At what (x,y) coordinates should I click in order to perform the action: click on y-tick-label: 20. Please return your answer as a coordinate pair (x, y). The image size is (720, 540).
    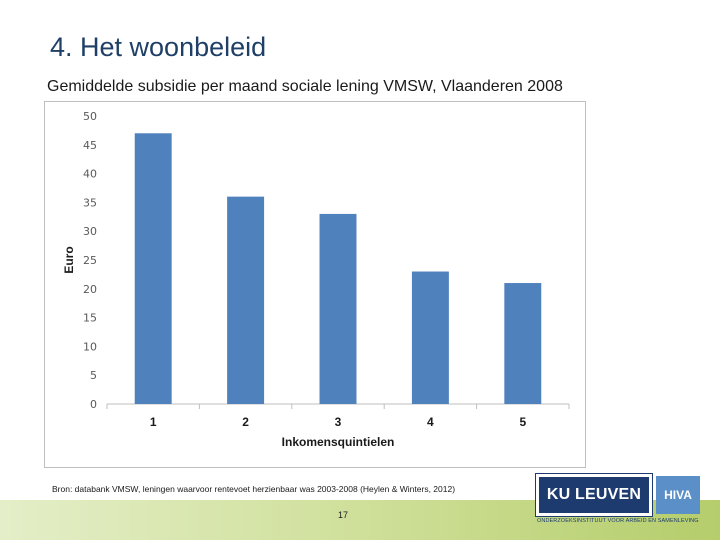
    Looking at the image, I should click on (90, 289).